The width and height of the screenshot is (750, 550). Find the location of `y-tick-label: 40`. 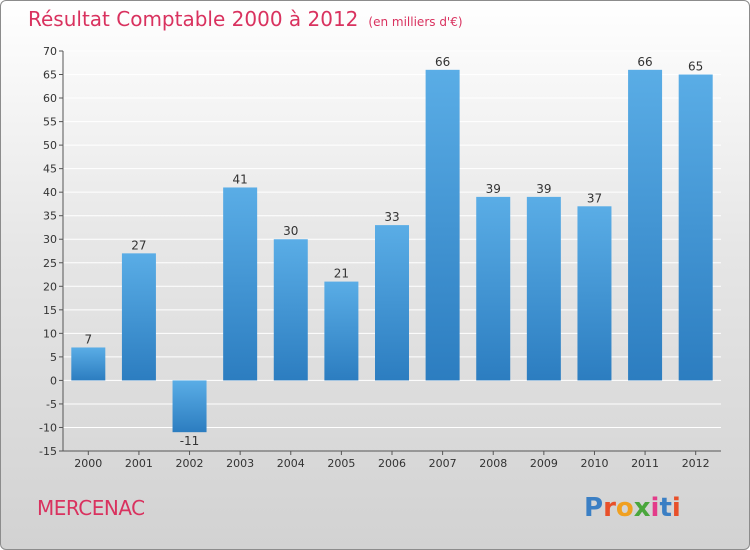

y-tick-label: 40 is located at coordinates (50, 192).